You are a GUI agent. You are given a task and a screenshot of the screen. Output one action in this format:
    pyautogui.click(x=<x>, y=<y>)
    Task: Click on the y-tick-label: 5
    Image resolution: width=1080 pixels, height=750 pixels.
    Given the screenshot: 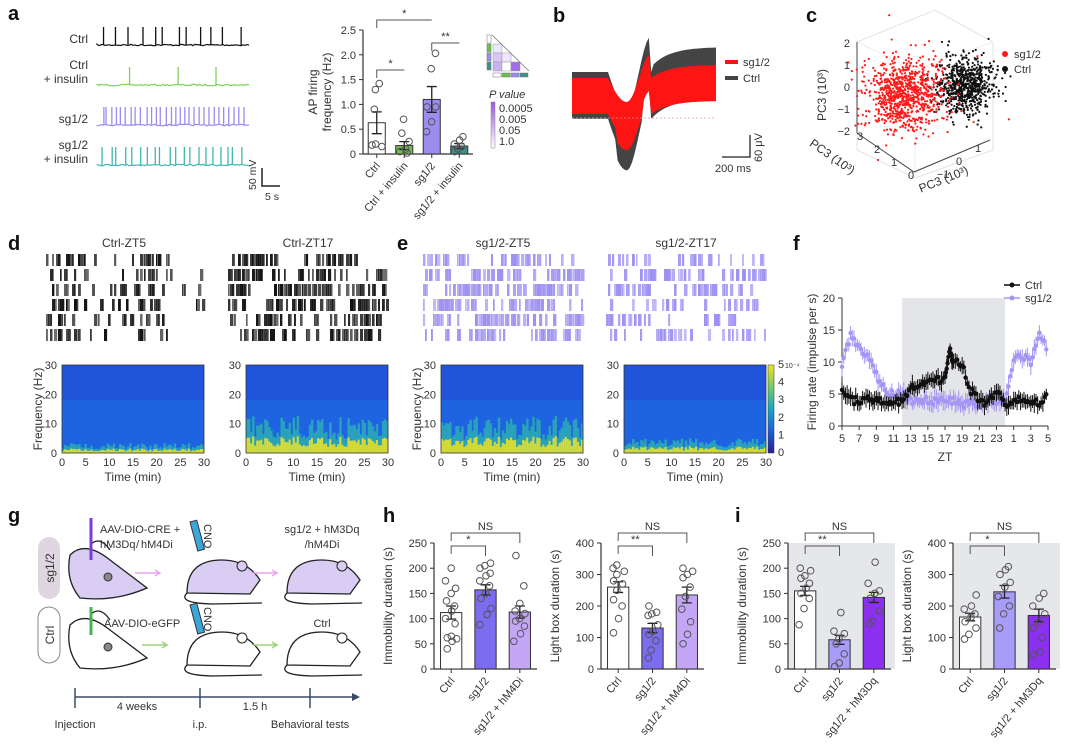 What is the action you would take?
    pyautogui.click(x=832, y=395)
    